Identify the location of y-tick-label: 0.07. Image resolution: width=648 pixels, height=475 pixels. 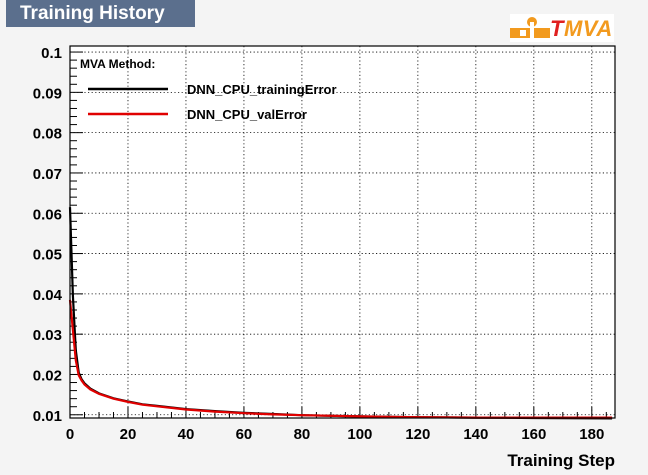
(47, 174).